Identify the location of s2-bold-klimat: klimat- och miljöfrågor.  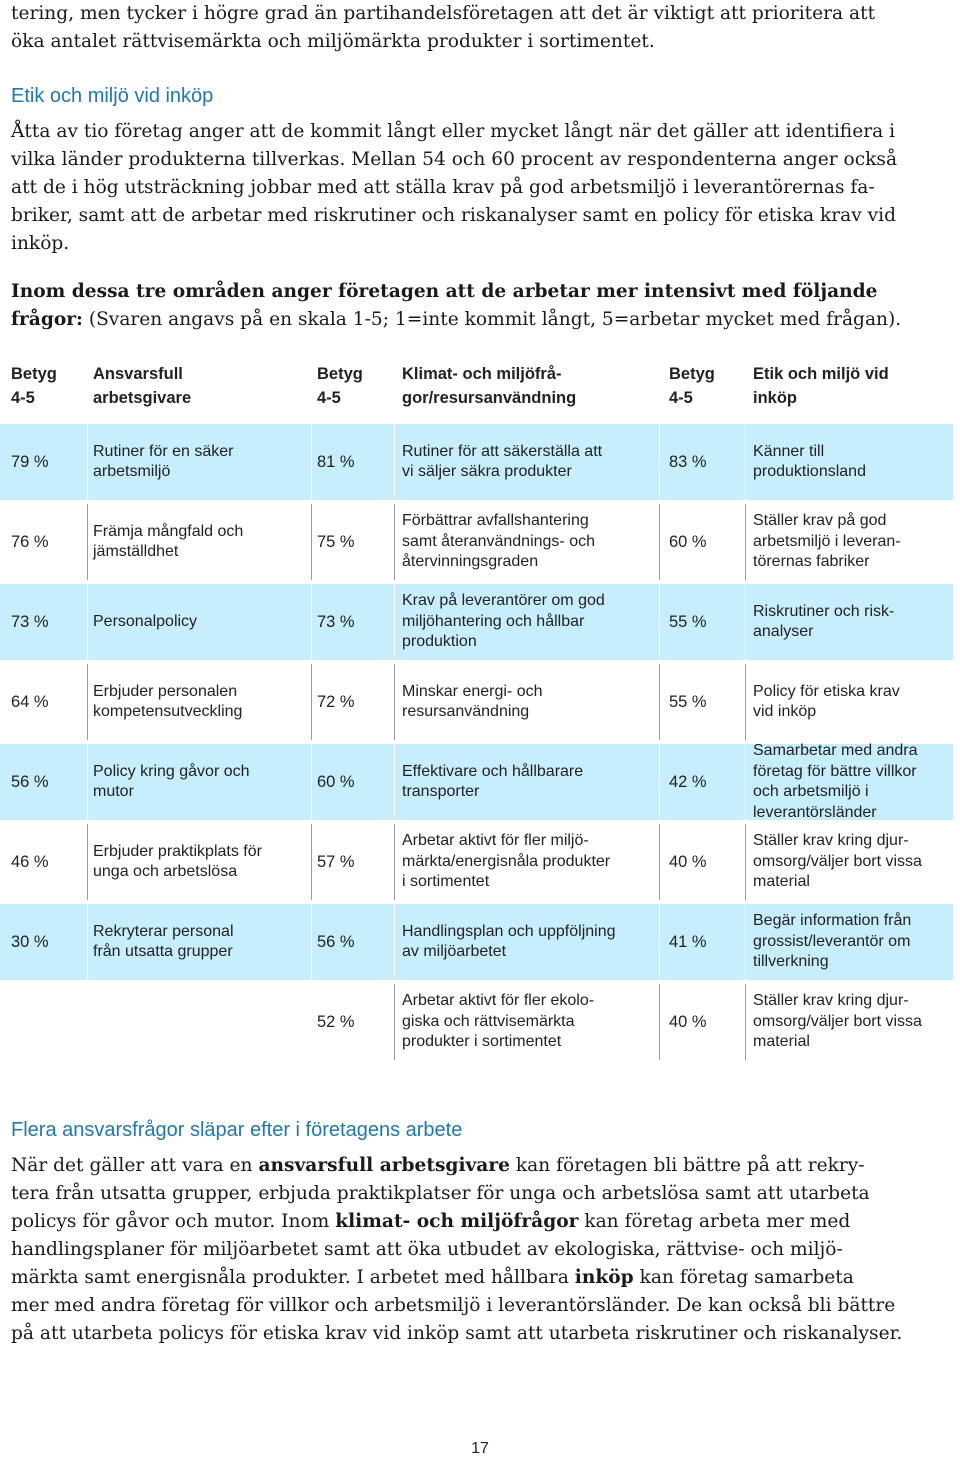
(457, 1221).